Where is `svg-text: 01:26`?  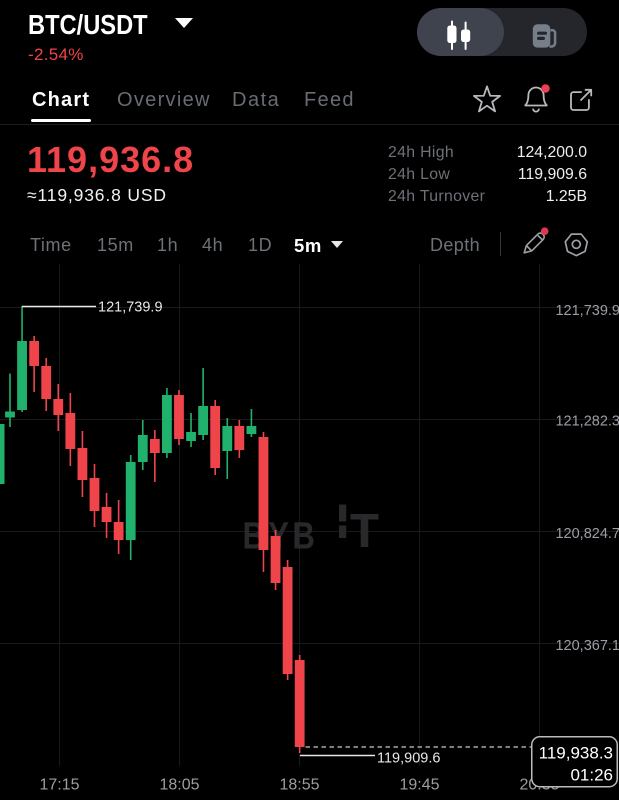
svg-text: 01:26 is located at coordinates (591, 775).